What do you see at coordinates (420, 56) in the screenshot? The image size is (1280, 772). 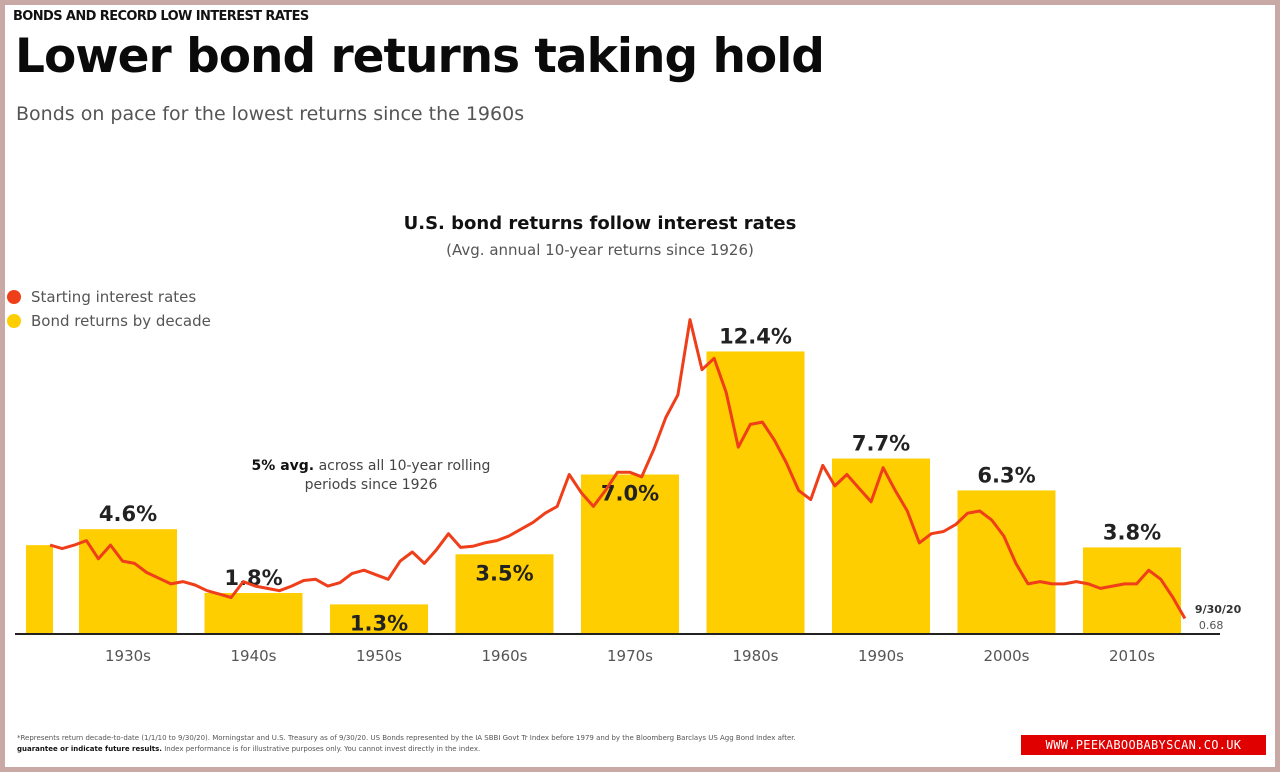 I see `page-title: Lower bond returns taking hold` at bounding box center [420, 56].